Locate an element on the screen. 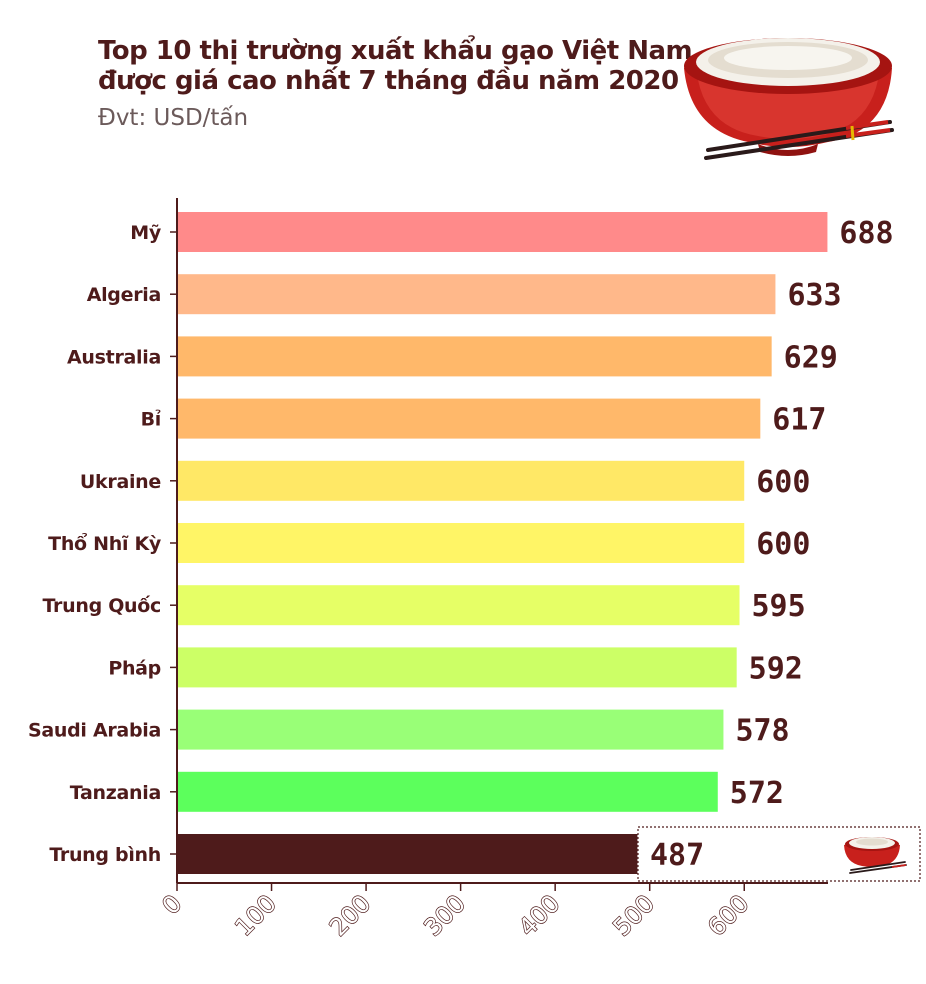 This screenshot has height=984, width=926. chart-title-line-2: được giá cao nhất 7 tháng đầu năm 2020 is located at coordinates (388, 81).